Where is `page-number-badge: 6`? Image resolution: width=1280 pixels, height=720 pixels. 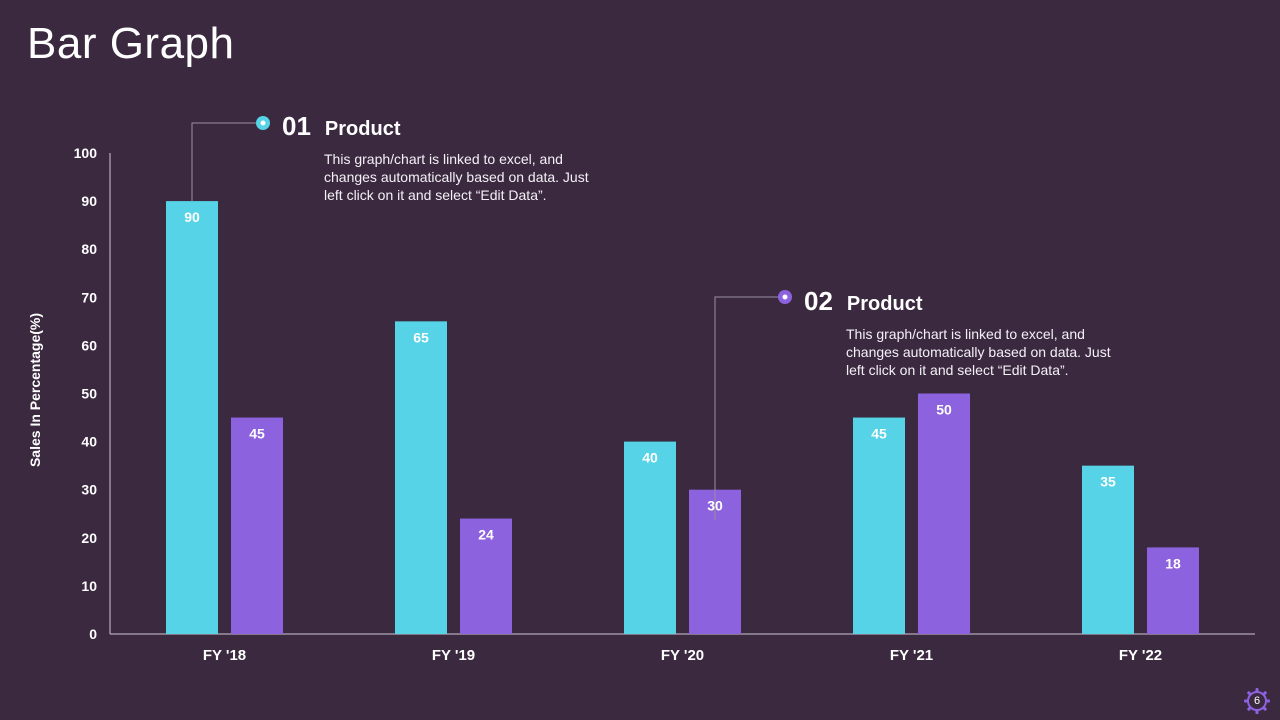
page-number-badge: 6 is located at coordinates (1257, 701).